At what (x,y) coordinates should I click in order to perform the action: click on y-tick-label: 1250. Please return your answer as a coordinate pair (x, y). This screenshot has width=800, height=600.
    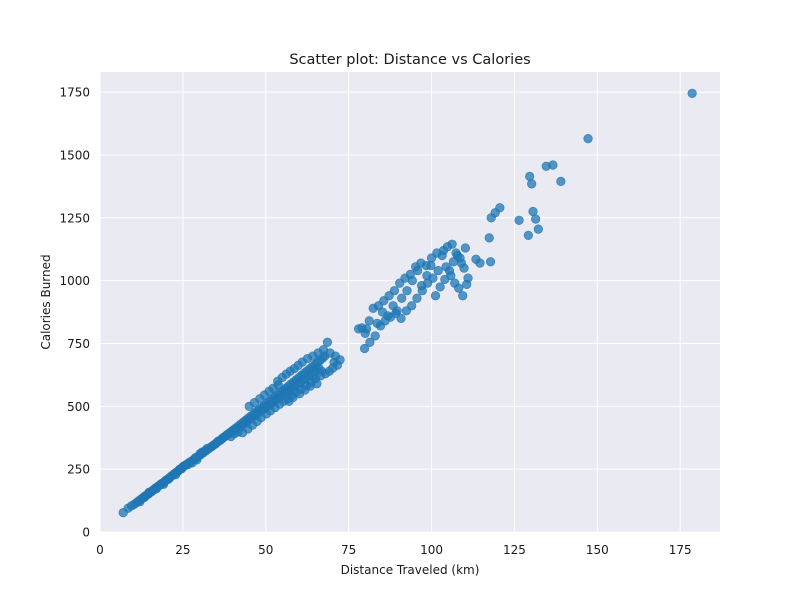
    Looking at the image, I should click on (74, 218).